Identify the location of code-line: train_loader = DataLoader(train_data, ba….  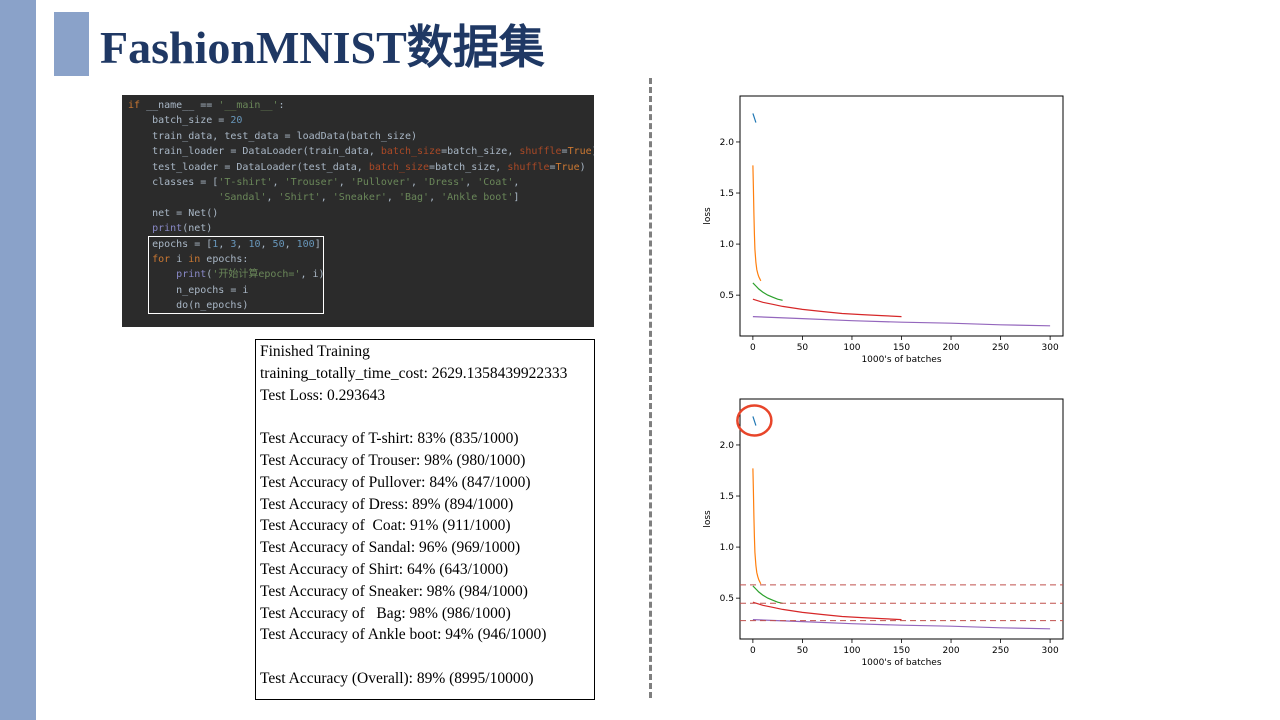
(361, 151).